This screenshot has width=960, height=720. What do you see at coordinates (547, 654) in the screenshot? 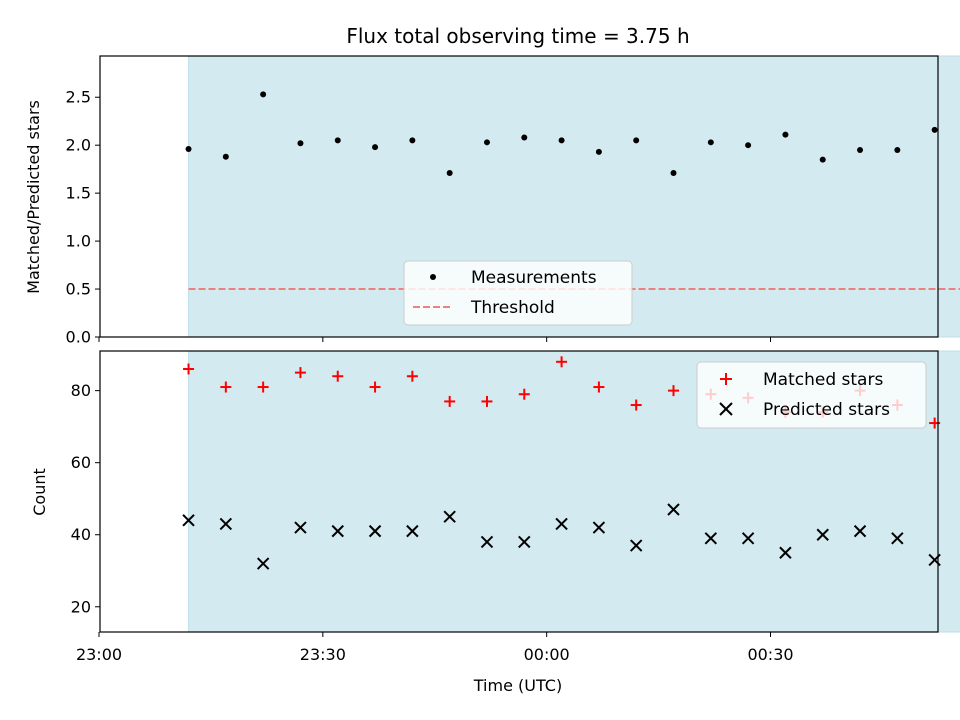
I see `x-tick-label: 00:00` at bounding box center [547, 654].